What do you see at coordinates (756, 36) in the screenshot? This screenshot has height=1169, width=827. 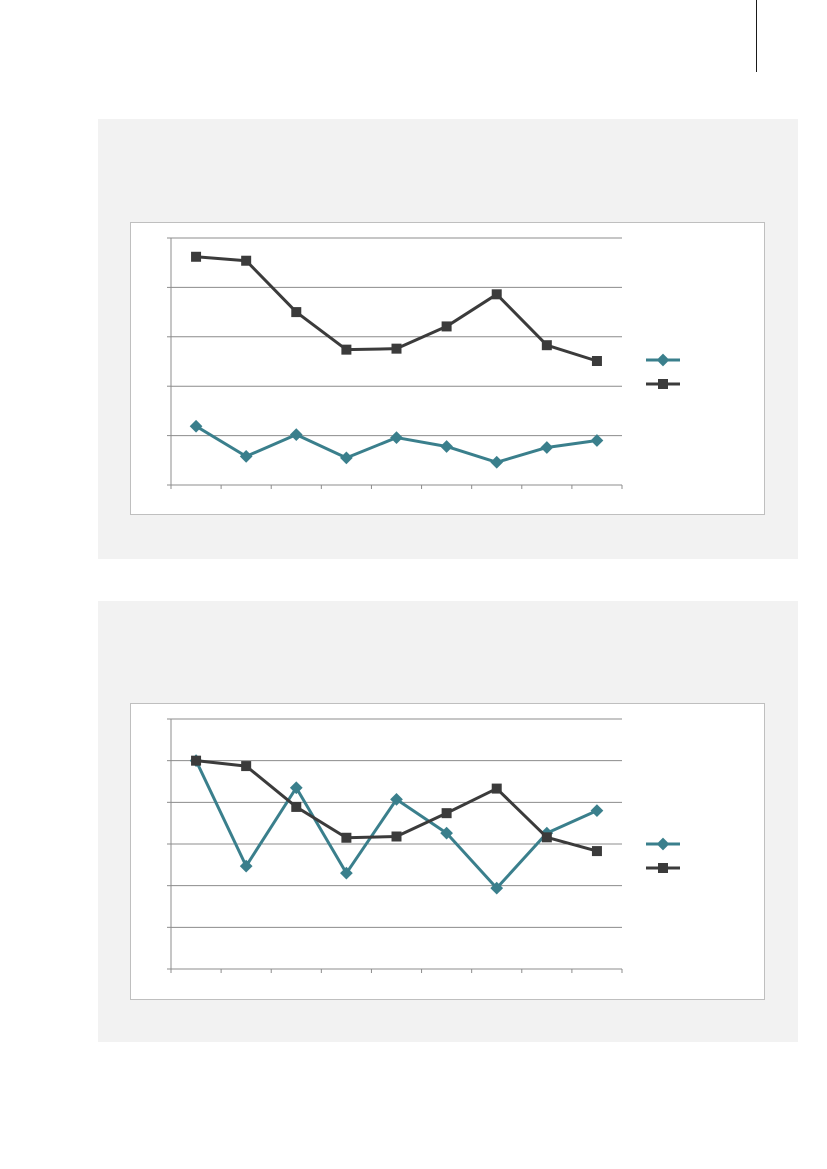 I see `page-edge-rule` at bounding box center [756, 36].